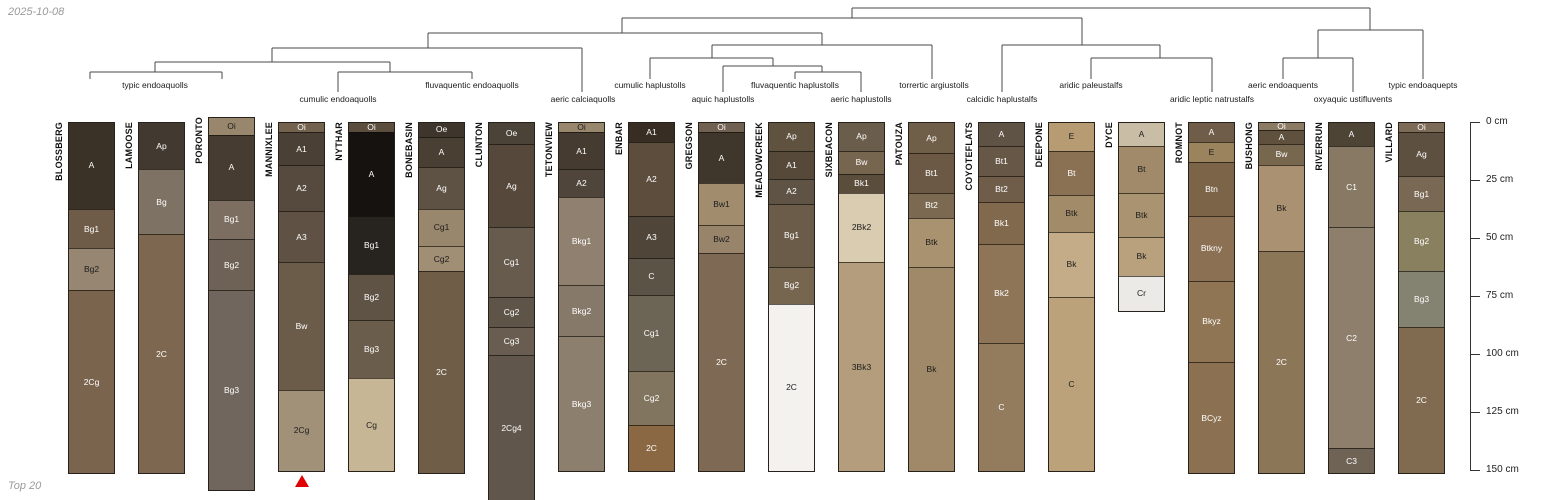 This screenshot has height=500, width=1550. Describe the element at coordinates (581, 311) in the screenshot. I see `horizon-bkg2: Bkg2` at that location.